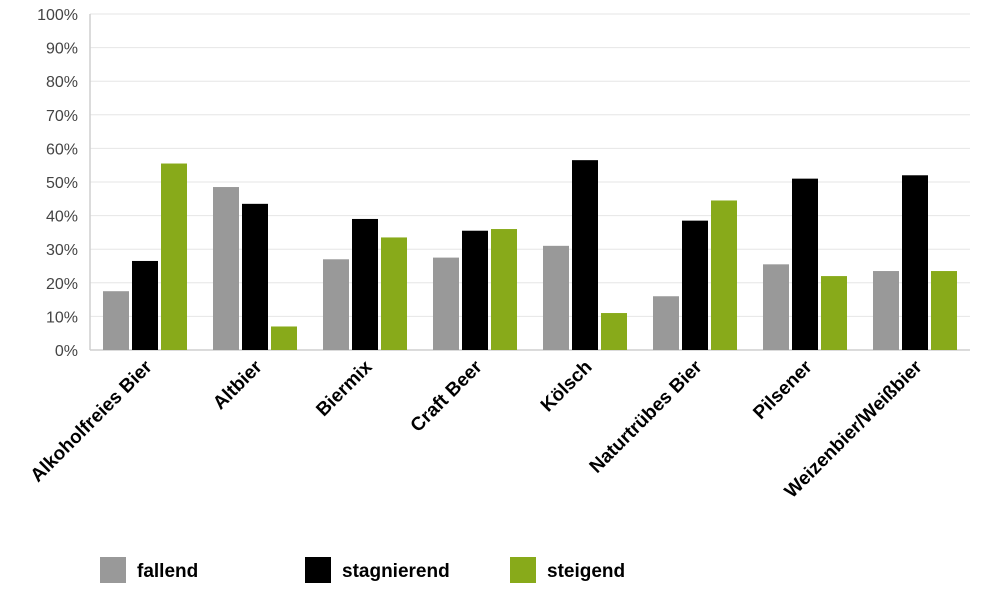  Describe the element at coordinates (646, 416) in the screenshot. I see `x-category-label: Naturtrübes Bier` at that location.